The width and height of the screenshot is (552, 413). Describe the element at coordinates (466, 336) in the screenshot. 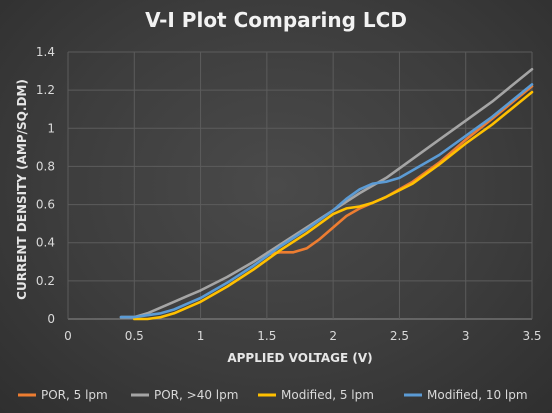

I see `x-tick-label: 3` at that location.